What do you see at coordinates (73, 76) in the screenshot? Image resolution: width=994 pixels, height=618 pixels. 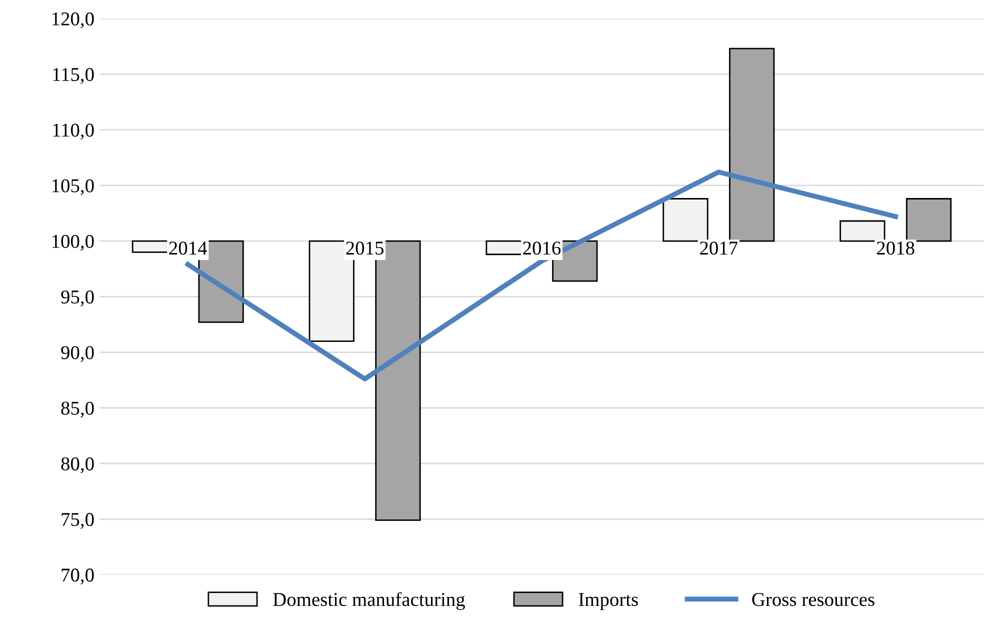 I see `y-tick-label: 115,0` at bounding box center [73, 76].